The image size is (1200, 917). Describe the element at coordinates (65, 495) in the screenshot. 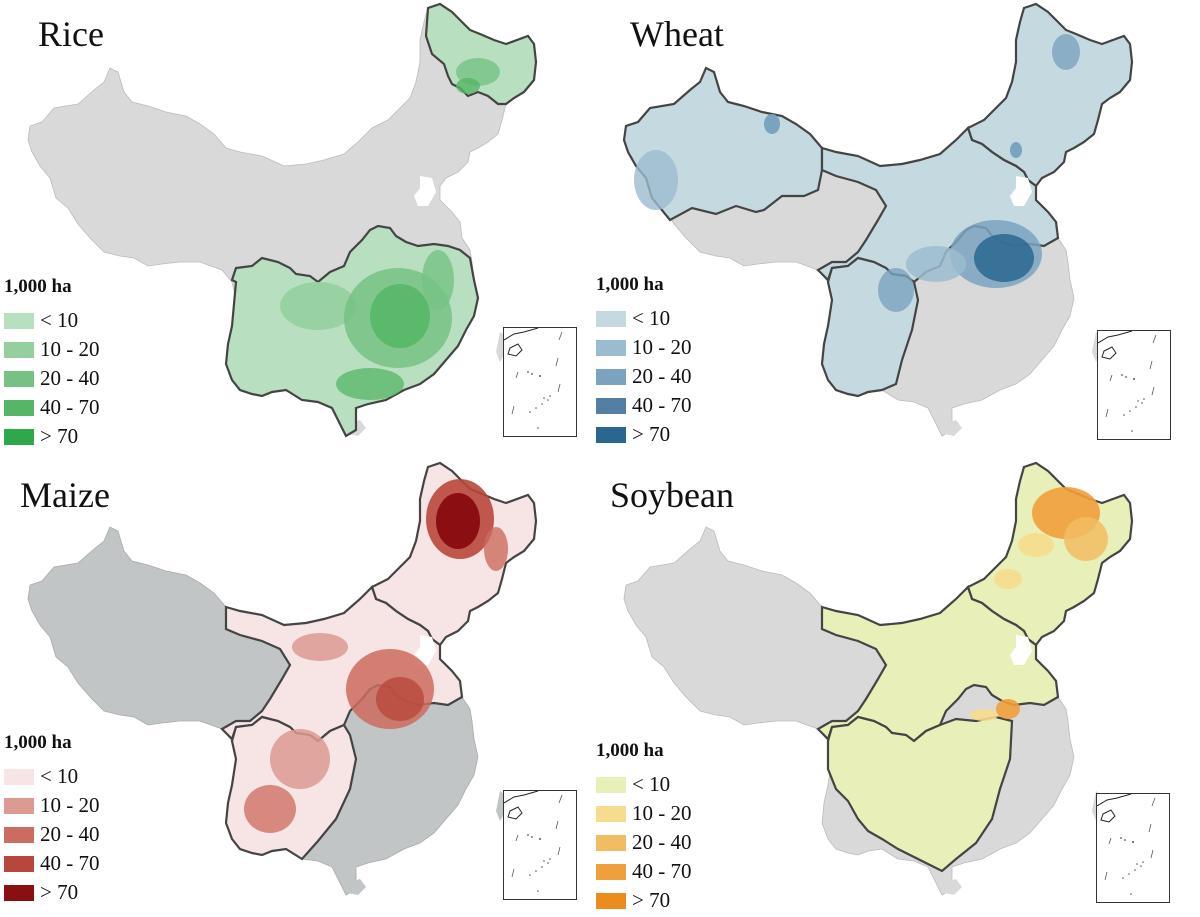

I see `panel-title: Maize` at that location.